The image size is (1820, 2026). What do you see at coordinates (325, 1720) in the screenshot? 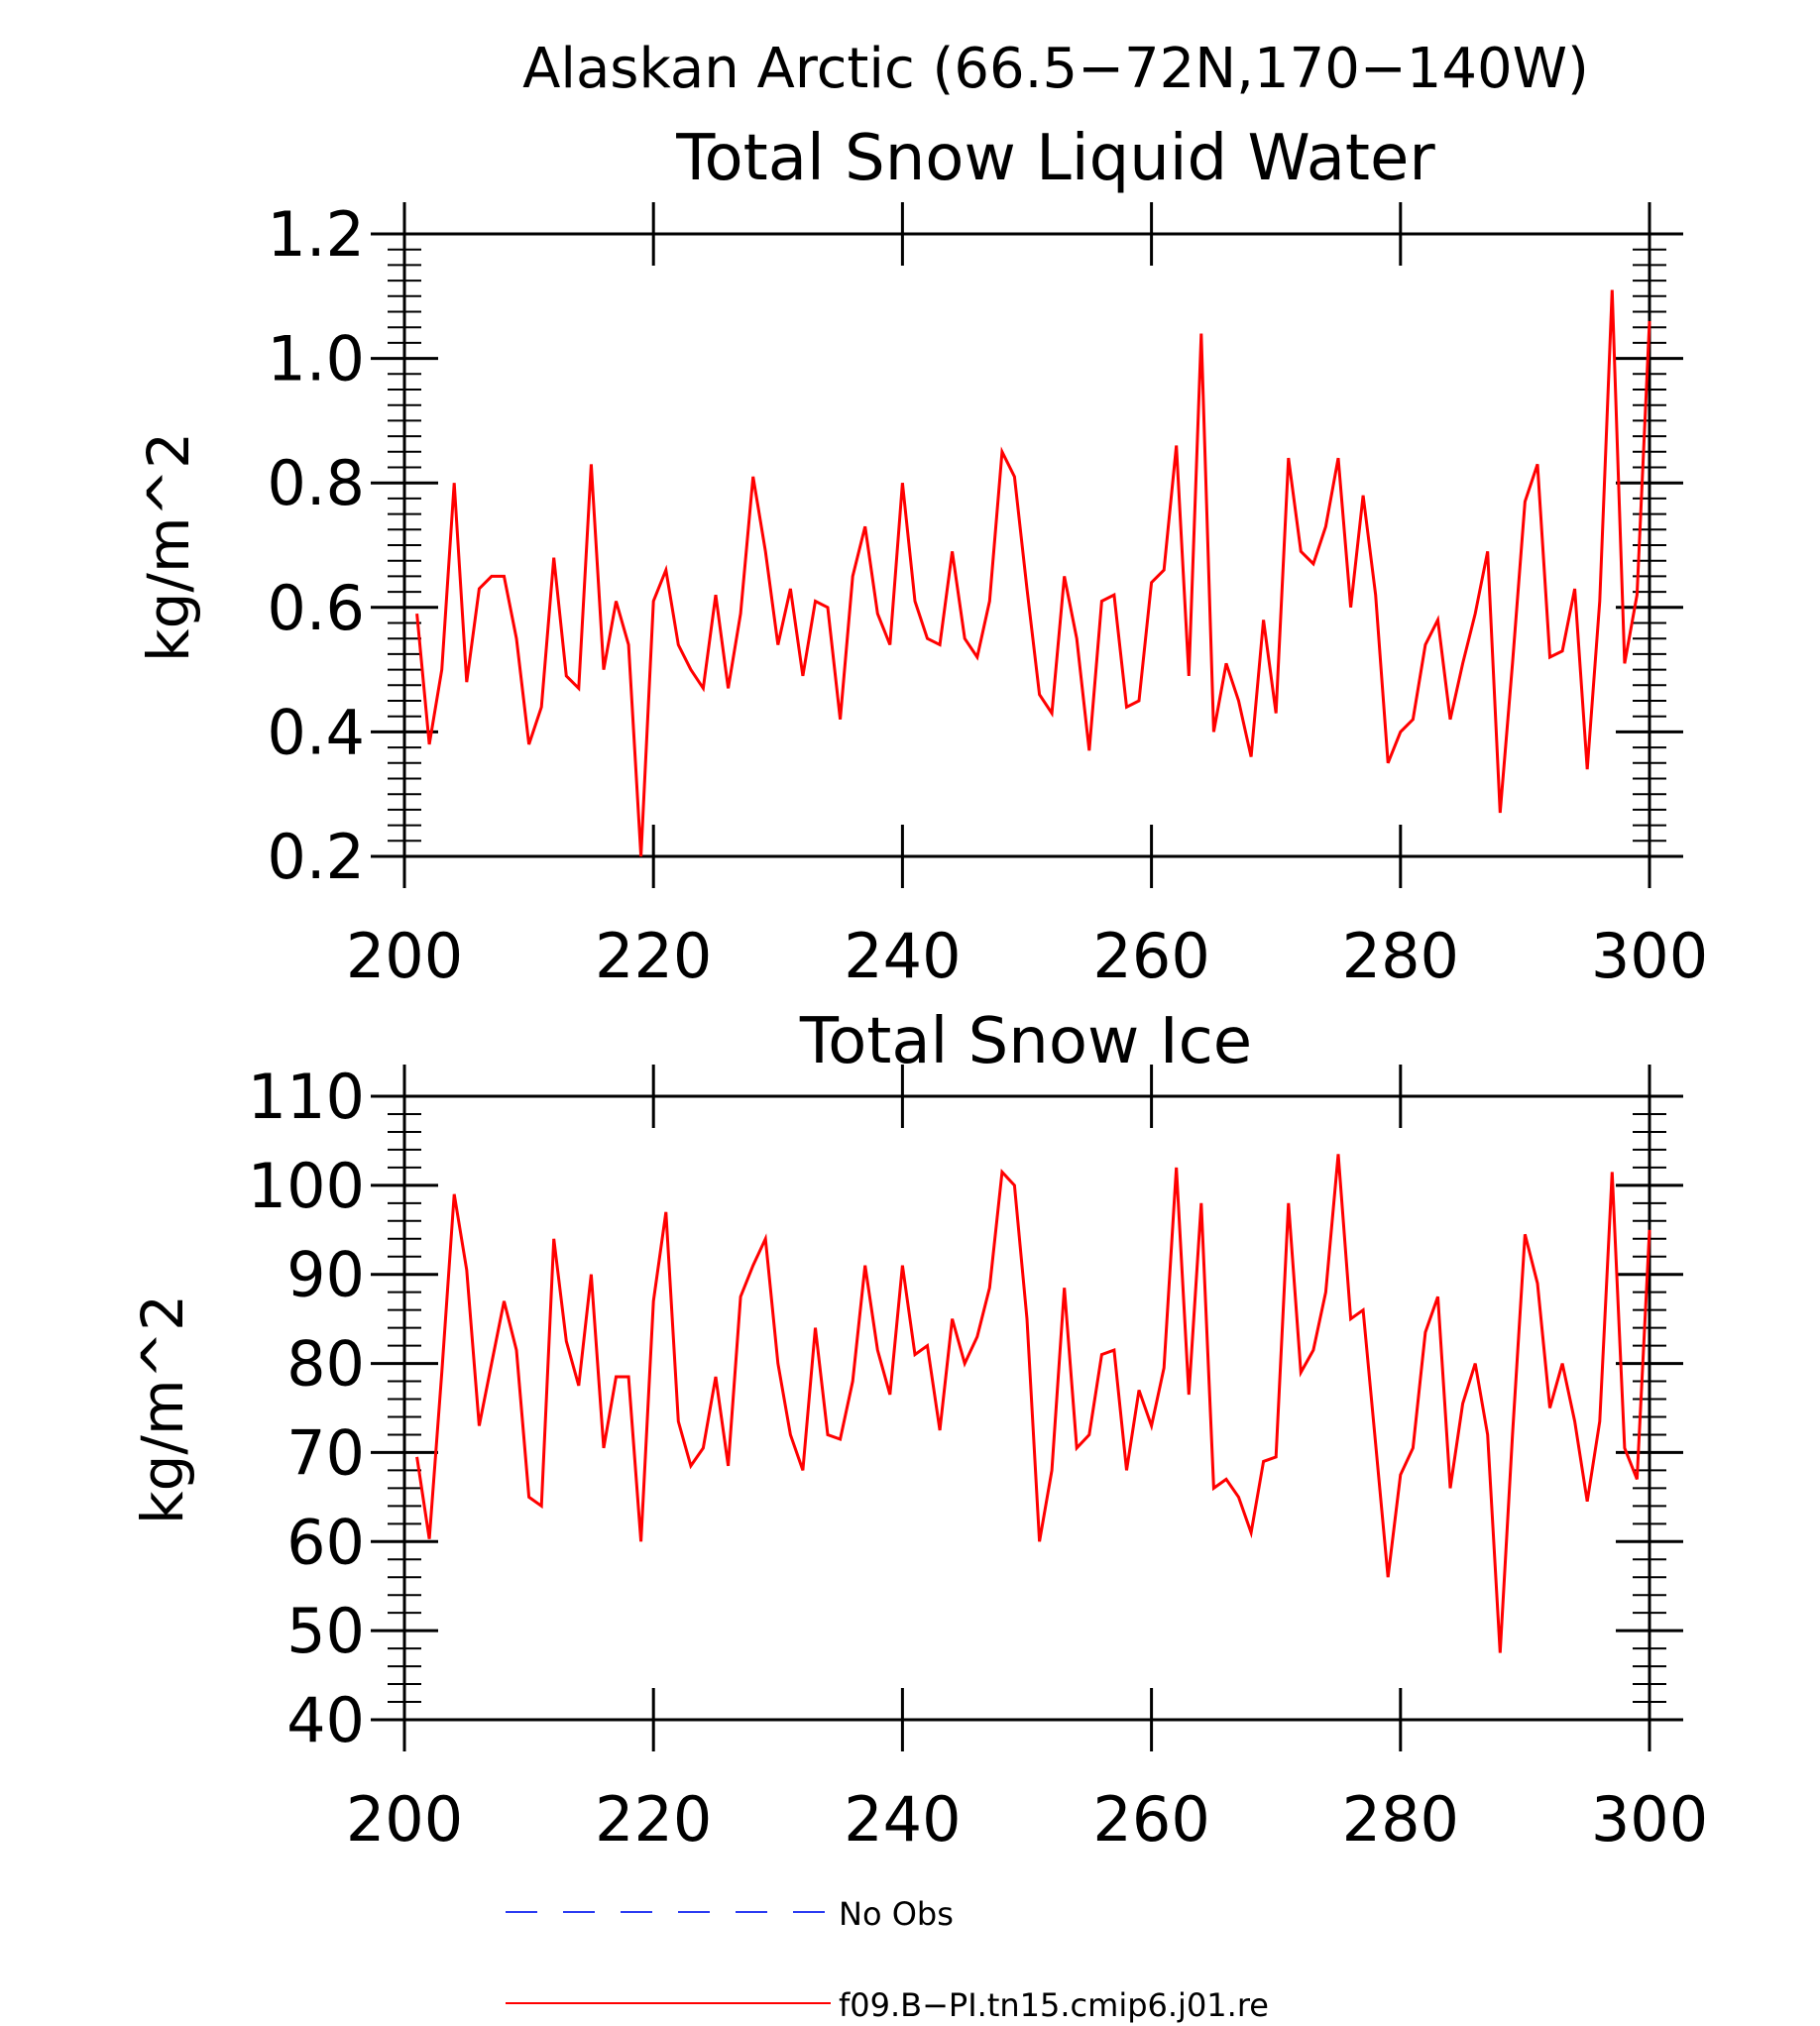
I see `y-tick-label: 40` at bounding box center [325, 1720].